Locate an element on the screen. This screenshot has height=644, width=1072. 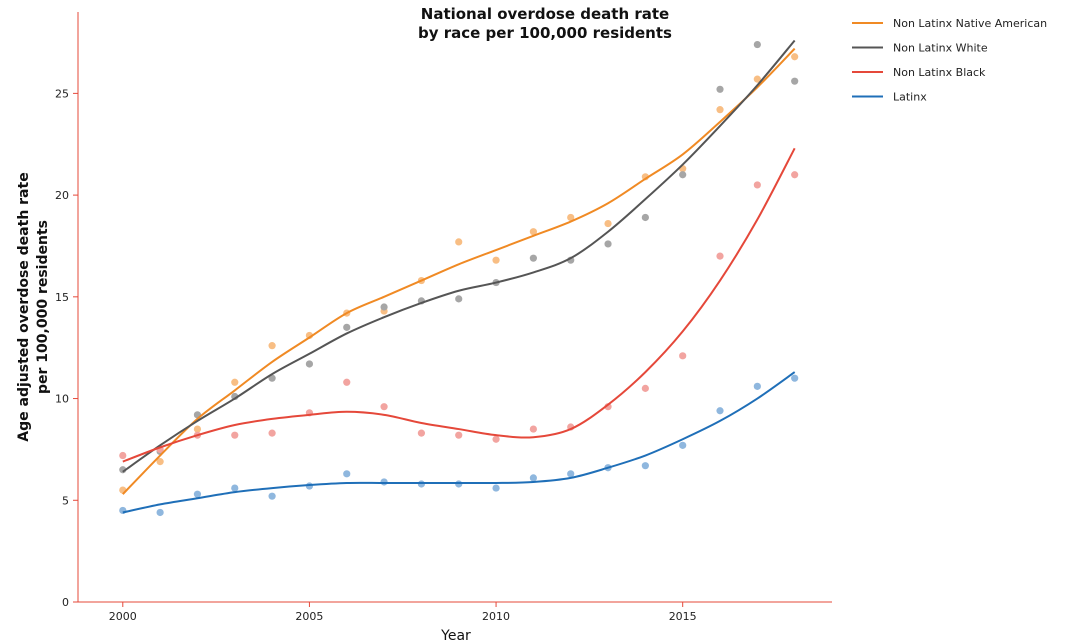
chart-title-line-1: National overdose death rate is located at coordinates (545, 14).